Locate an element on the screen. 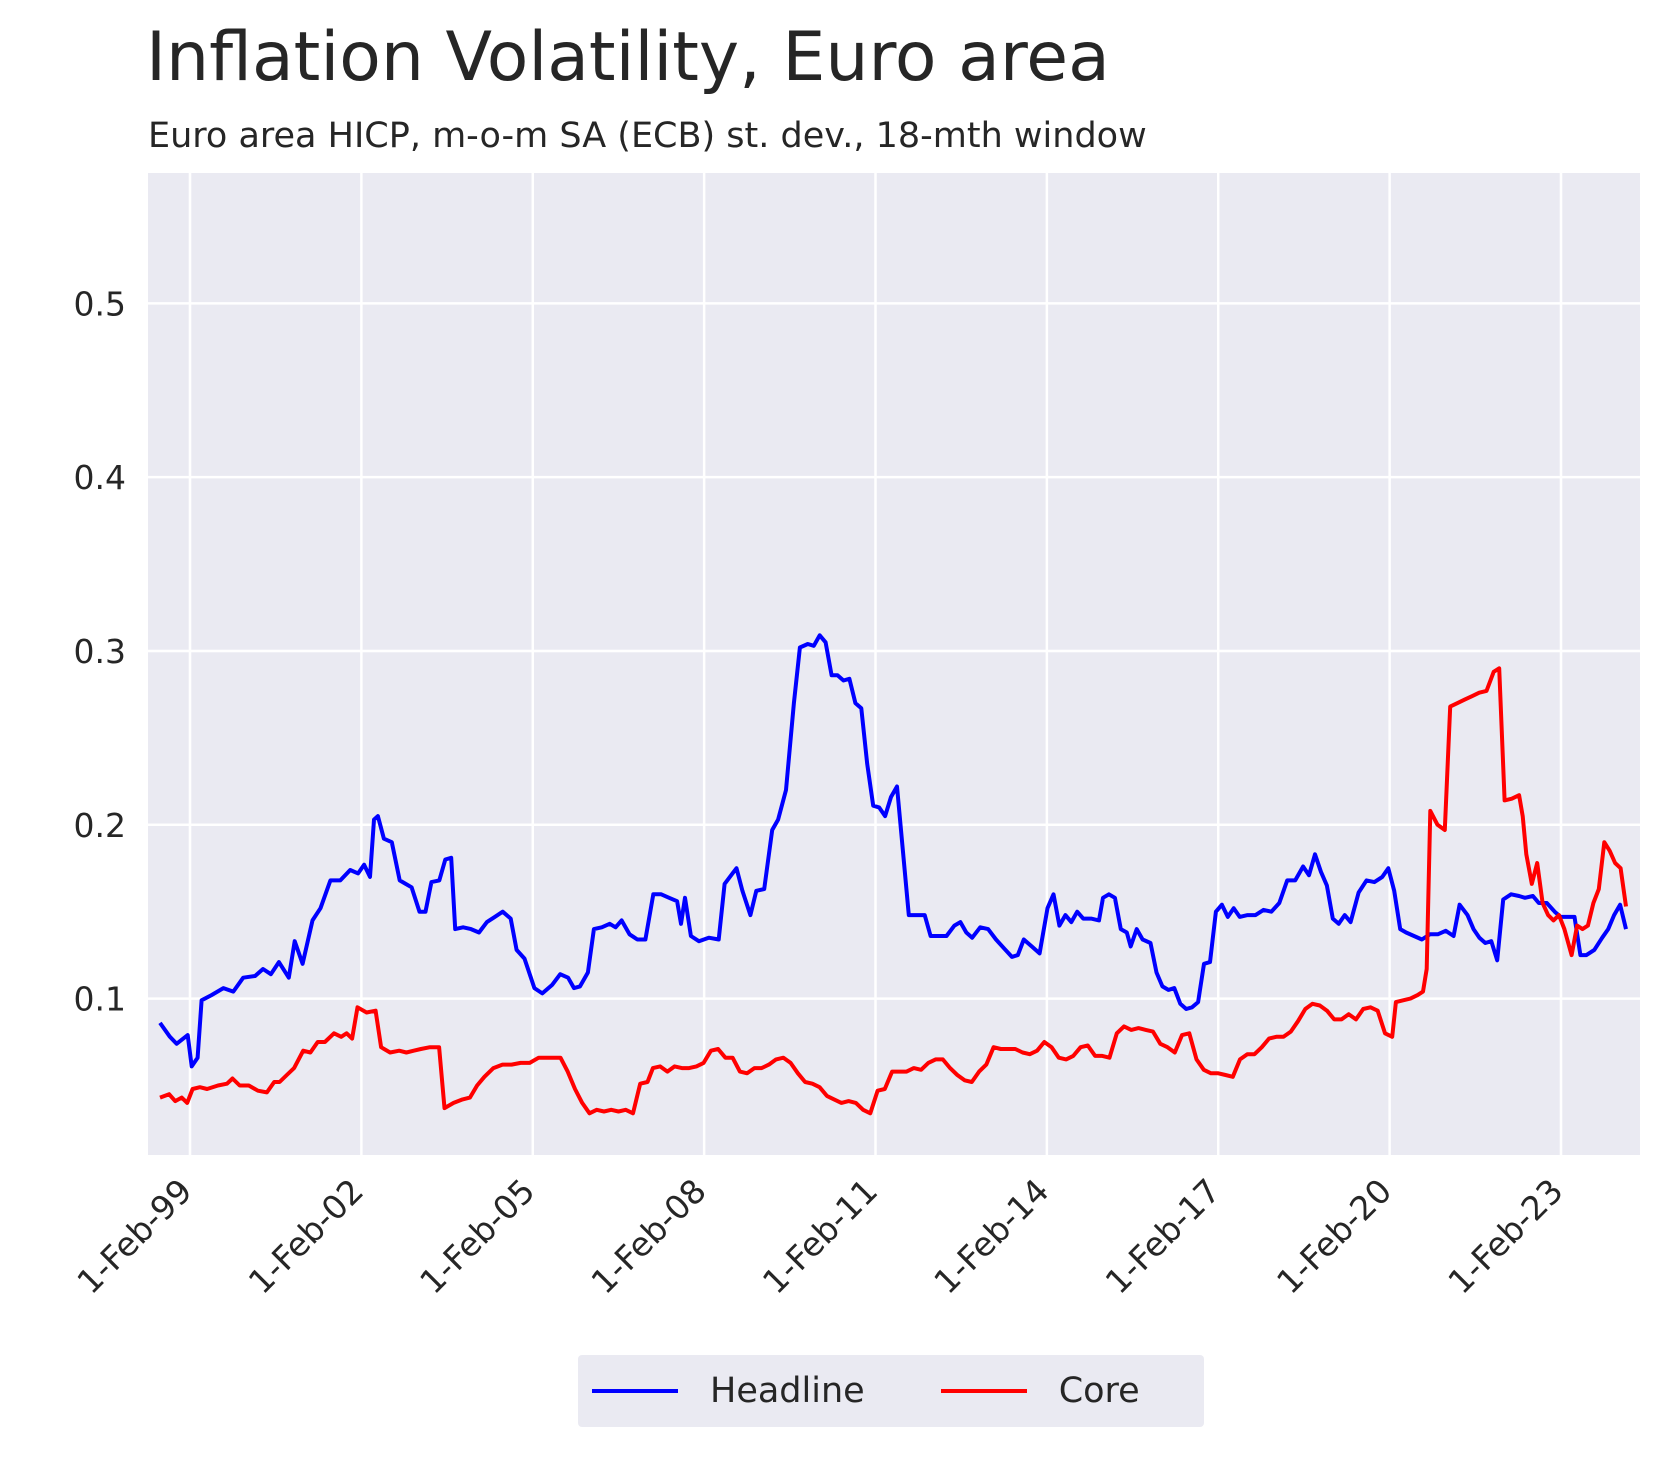 The image size is (1663, 1457). legend-label-core: Core is located at coordinates (1099, 1391).